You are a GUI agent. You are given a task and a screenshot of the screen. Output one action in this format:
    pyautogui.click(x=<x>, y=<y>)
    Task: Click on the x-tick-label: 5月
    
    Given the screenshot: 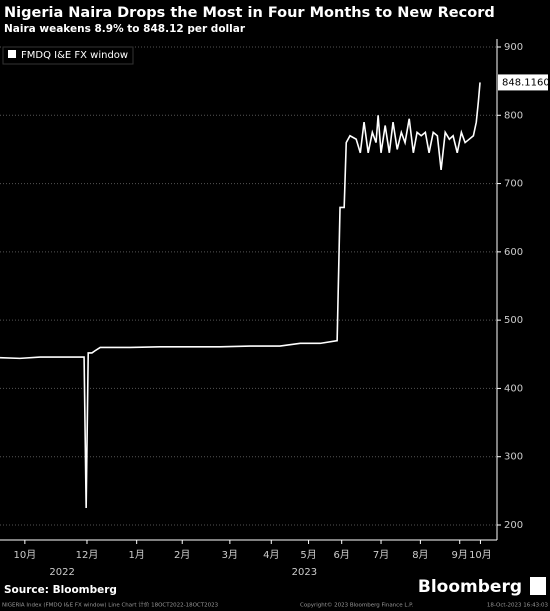 What is the action you would take?
    pyautogui.click(x=308, y=555)
    